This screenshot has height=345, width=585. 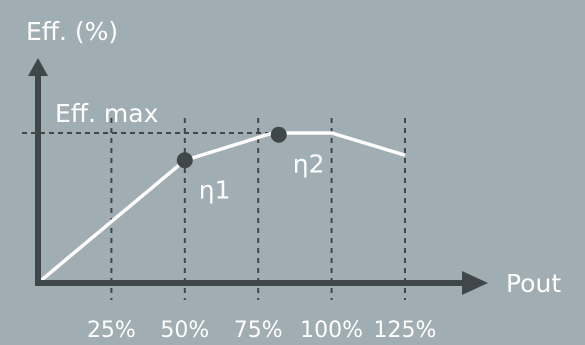 What do you see at coordinates (111, 330) in the screenshot?
I see `x-tick-label-1: 25%` at bounding box center [111, 330].